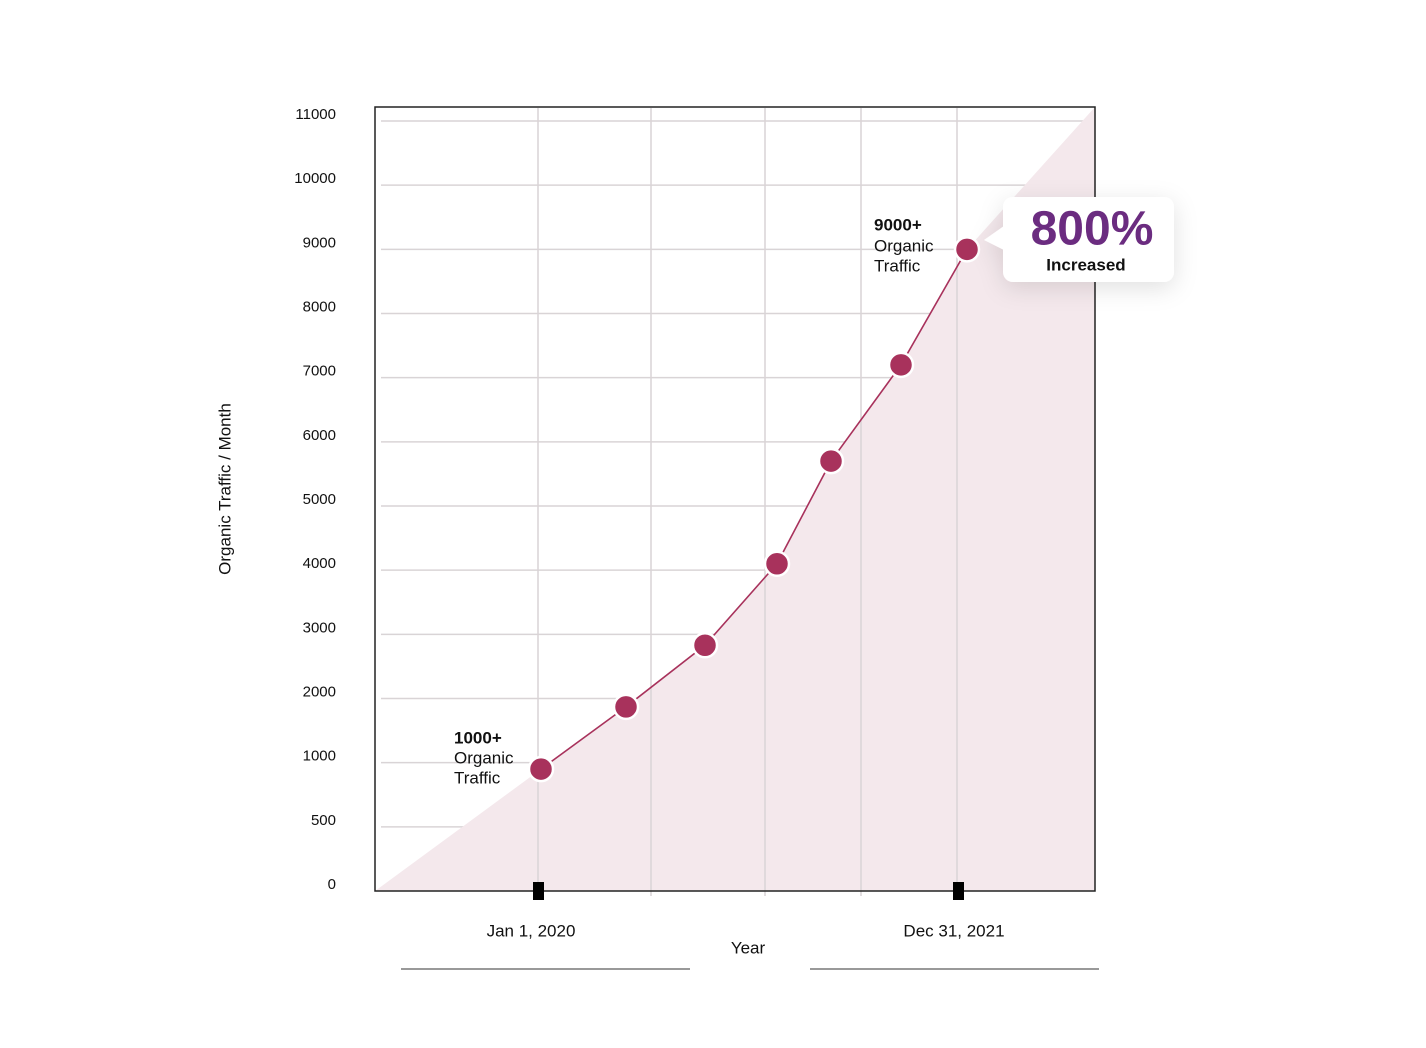  Describe the element at coordinates (319, 306) in the screenshot. I see `y-tick-label: 8000` at that location.